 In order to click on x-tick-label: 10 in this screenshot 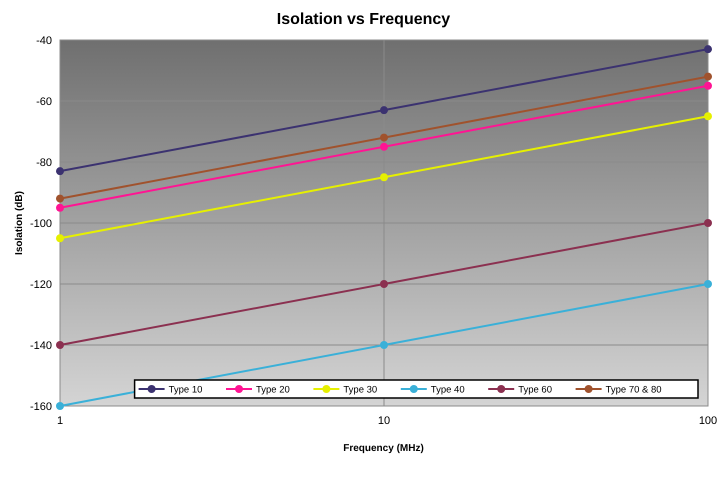, I will do `click(384, 421)`.